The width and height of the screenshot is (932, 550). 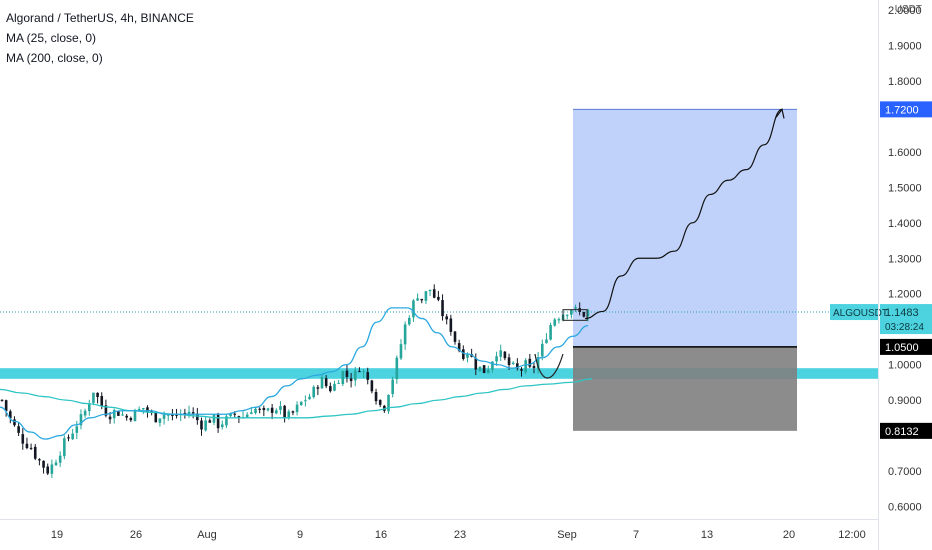 What do you see at coordinates (707, 535) in the screenshot?
I see `x-tick-label: 13` at bounding box center [707, 535].